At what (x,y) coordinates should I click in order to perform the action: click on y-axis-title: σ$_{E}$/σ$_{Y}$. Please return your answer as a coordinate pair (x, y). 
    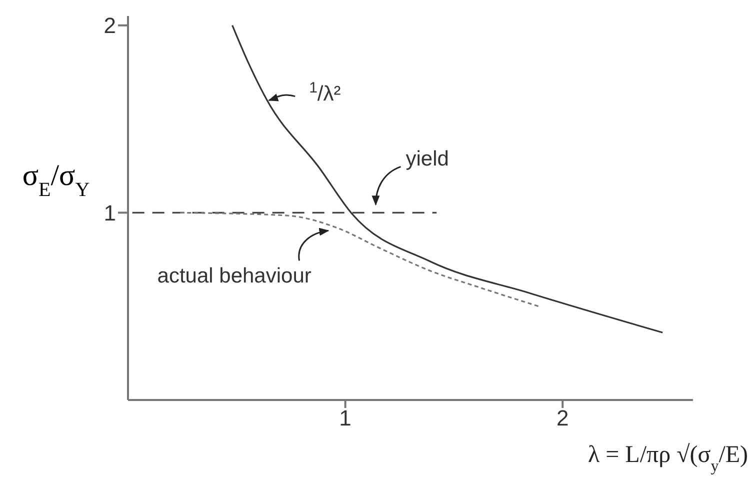
    Looking at the image, I should click on (56, 180).